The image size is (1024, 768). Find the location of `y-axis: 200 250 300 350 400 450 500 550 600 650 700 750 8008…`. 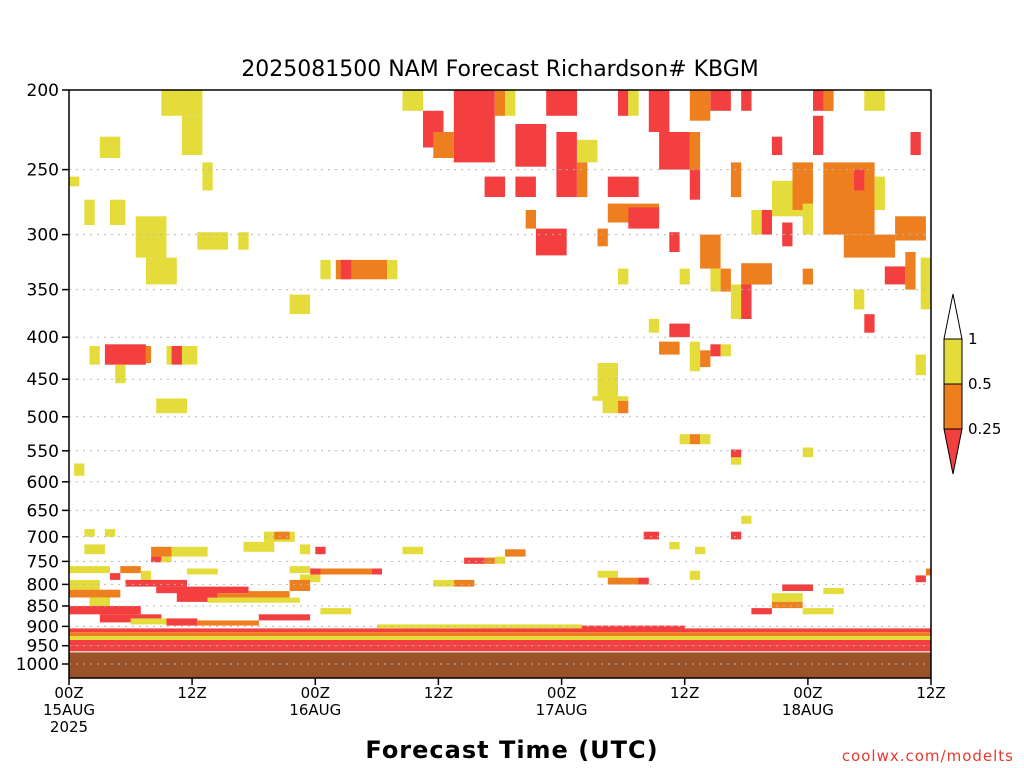

y-axis: 200 250 300 350 400 450 500 550 600 650 700 750 8008… is located at coordinates (42, 378).